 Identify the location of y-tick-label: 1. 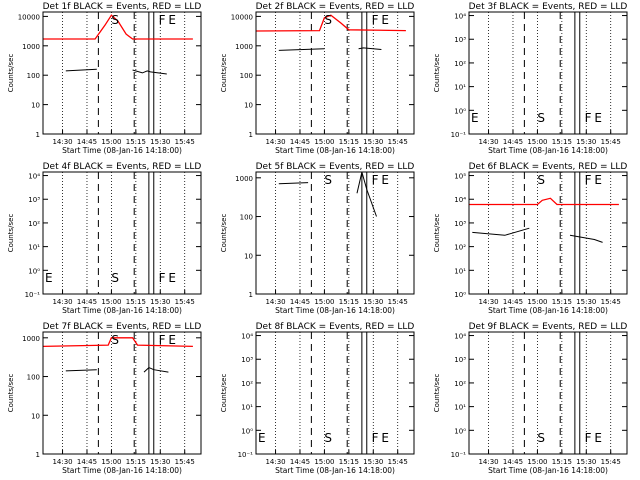
(251, 295).